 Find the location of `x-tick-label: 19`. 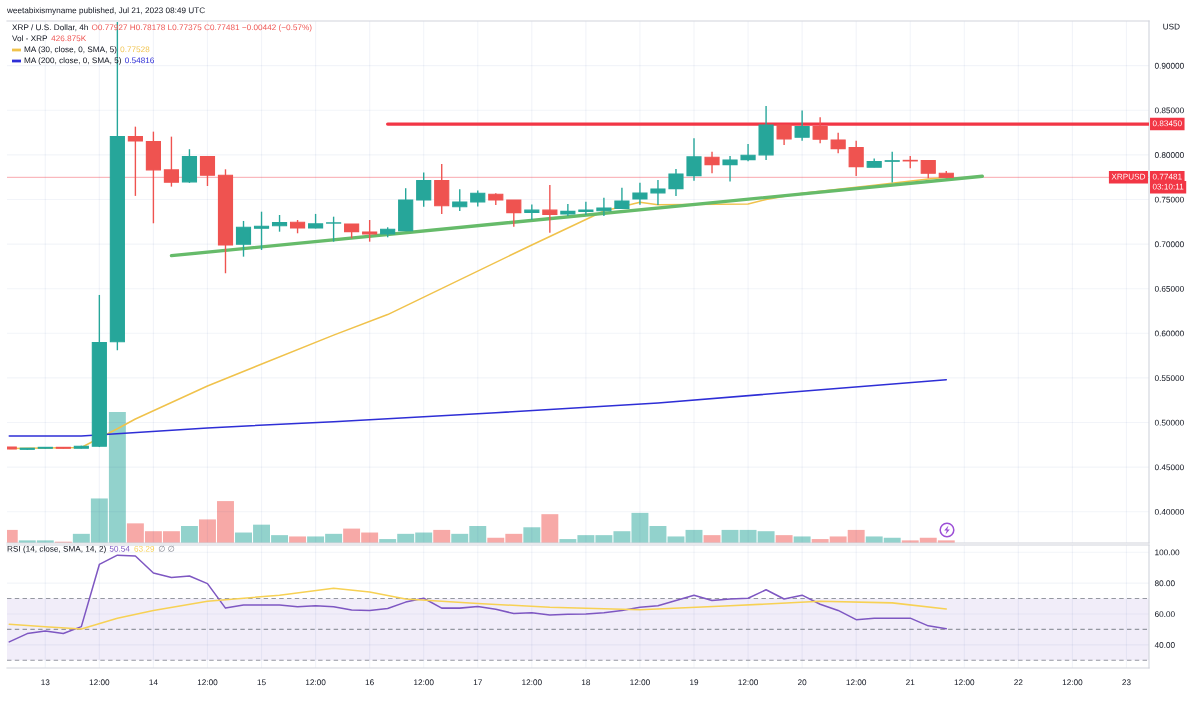

x-tick-label: 19 is located at coordinates (694, 682).